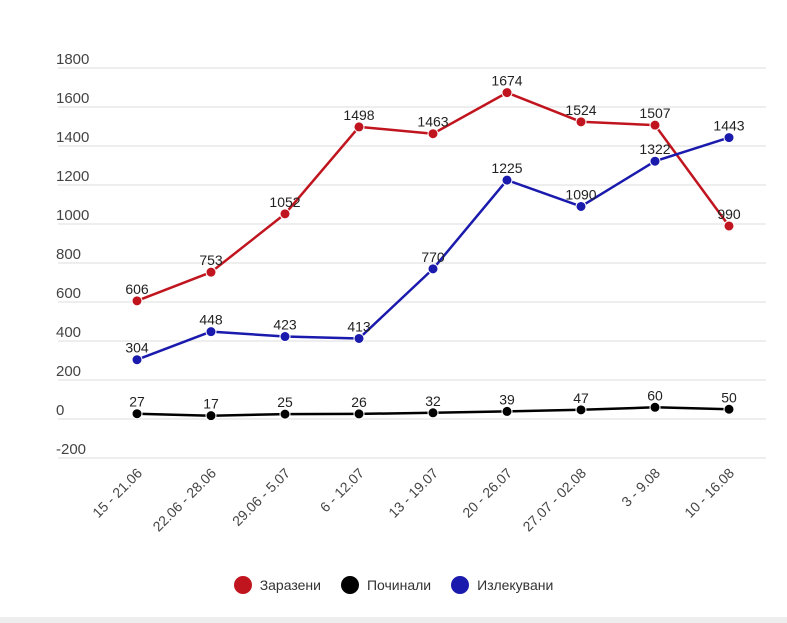 The height and width of the screenshot is (623, 787). I want to click on y-tick-label: -200, so click(71, 449).